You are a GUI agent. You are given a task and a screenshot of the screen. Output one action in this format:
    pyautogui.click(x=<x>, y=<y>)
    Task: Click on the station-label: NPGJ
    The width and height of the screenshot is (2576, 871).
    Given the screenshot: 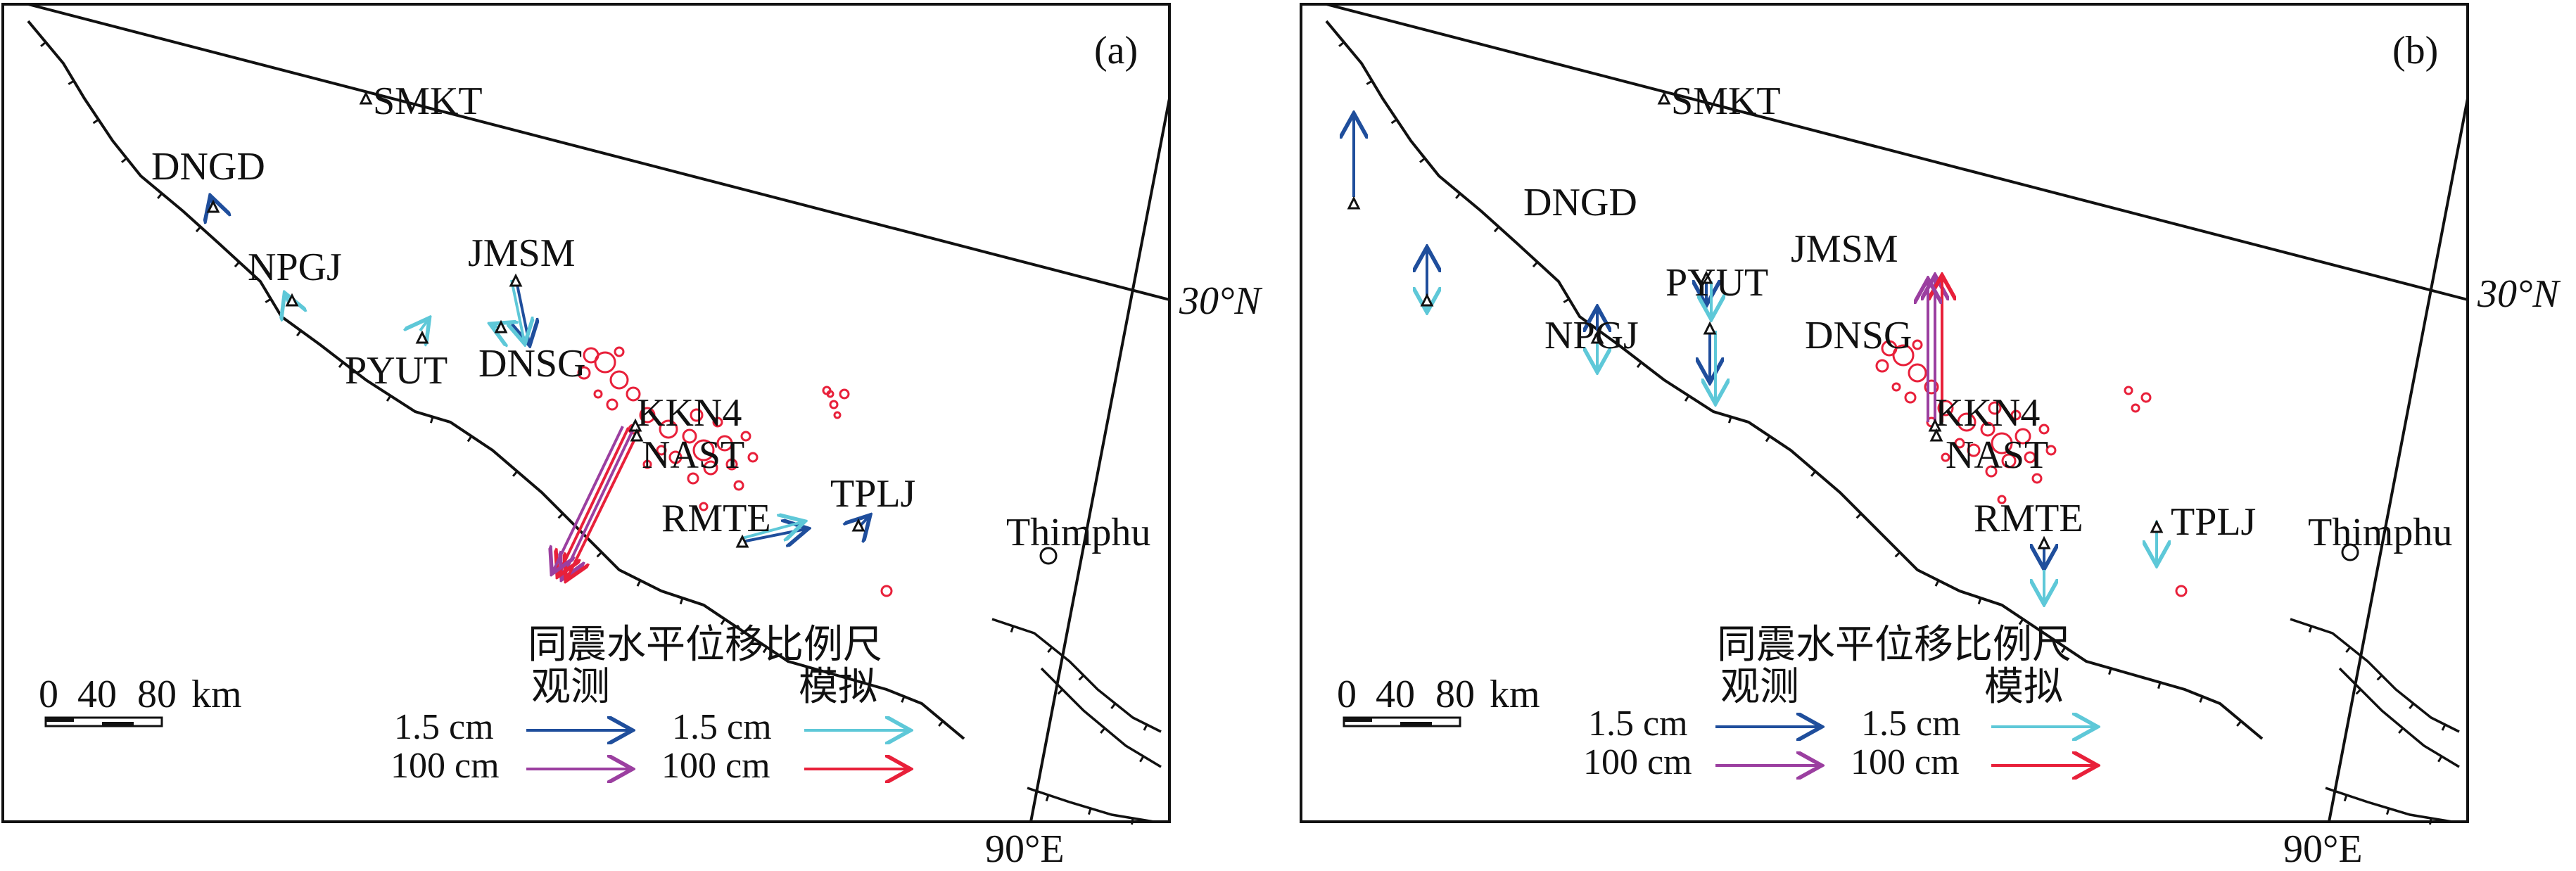 What is the action you would take?
    pyautogui.click(x=1591, y=335)
    